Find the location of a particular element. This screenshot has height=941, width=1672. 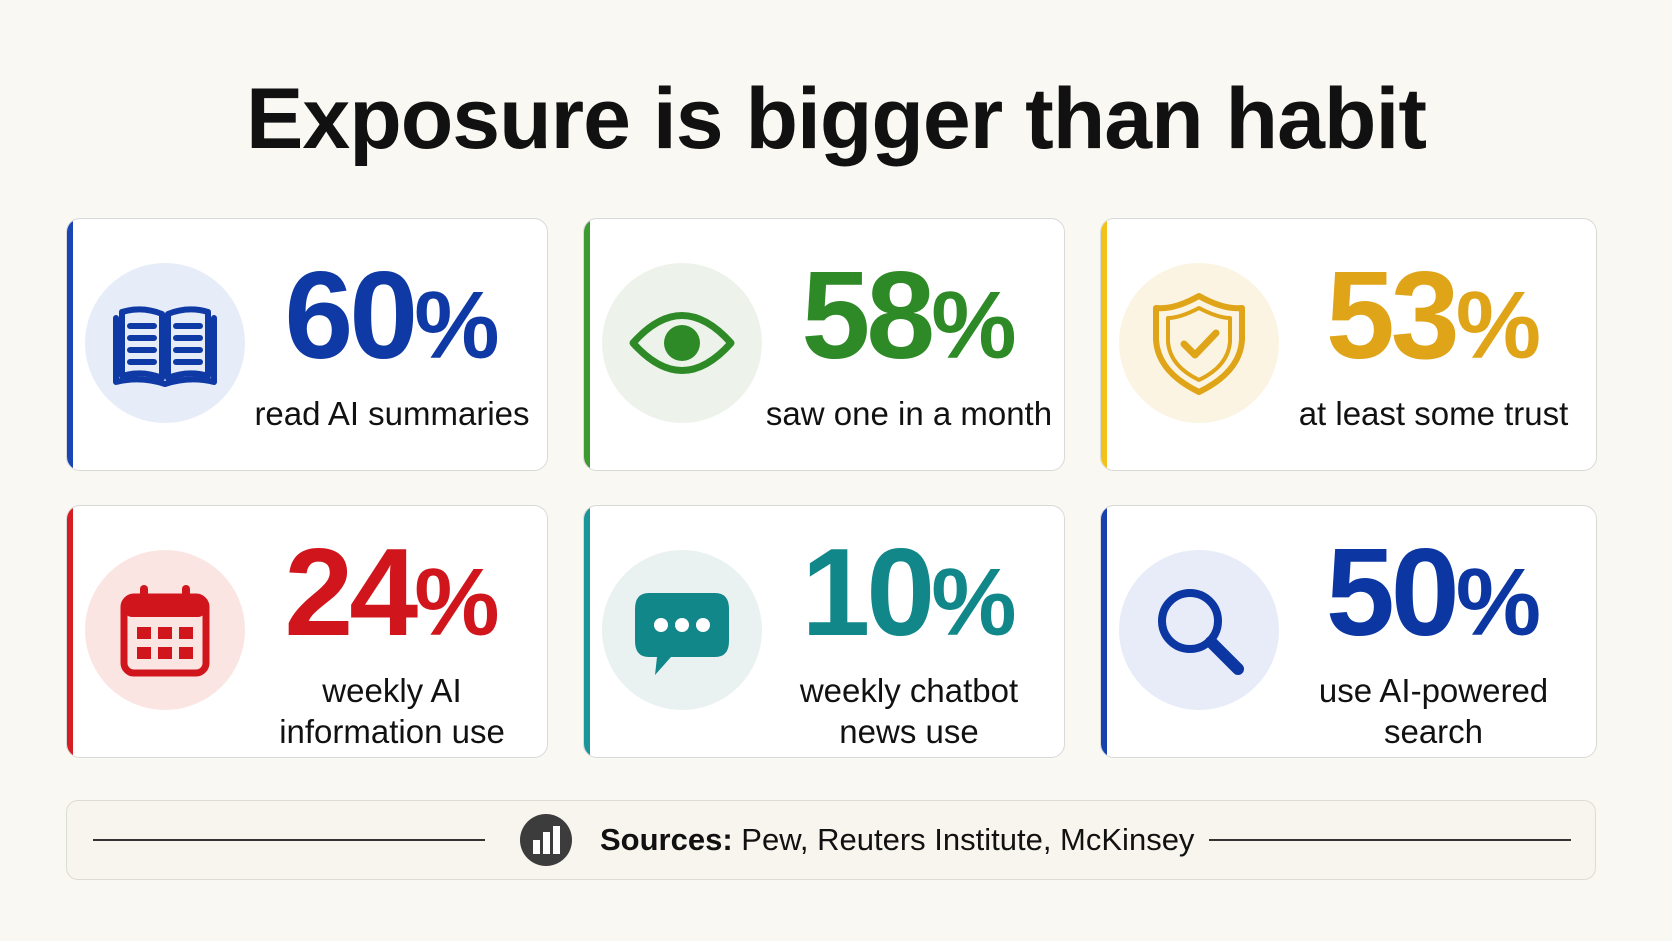

stat-block: 24% weekly AI information use is located at coordinates (392, 640).